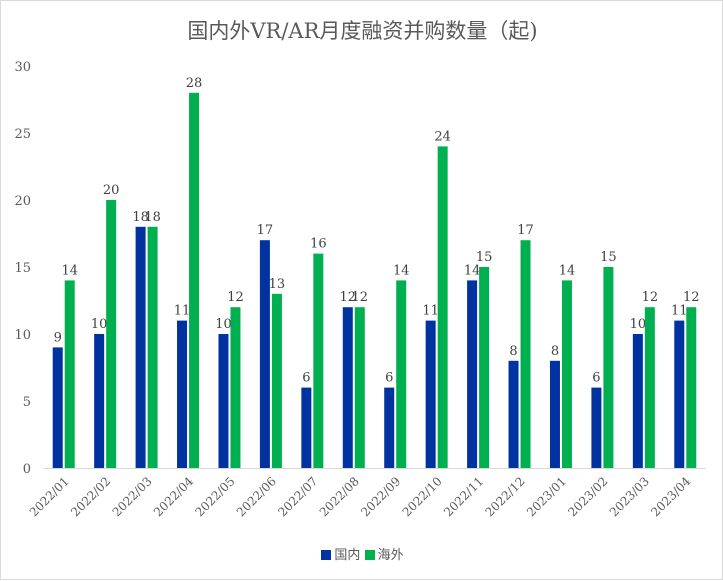  What do you see at coordinates (390, 555) in the screenshot?
I see `legend-label: 海外` at bounding box center [390, 555].